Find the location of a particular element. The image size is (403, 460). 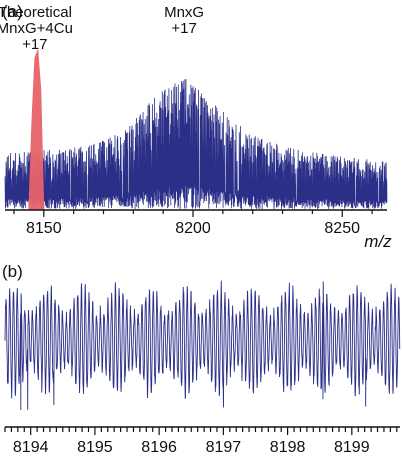

panel-a-label: (a) is located at coordinates (12, 11).